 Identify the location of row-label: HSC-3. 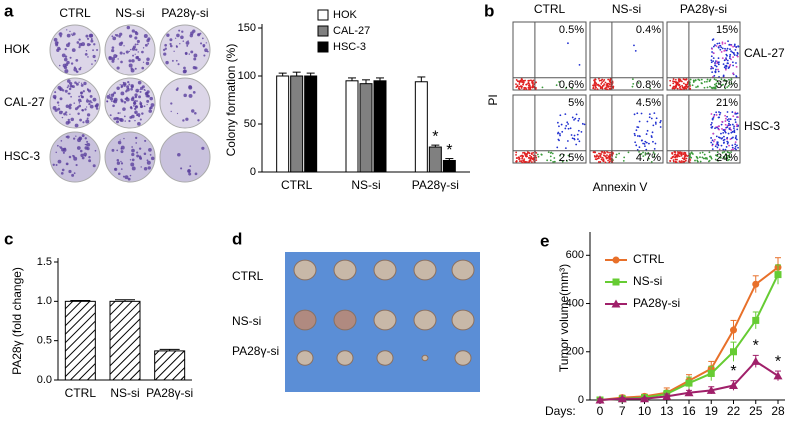
(762, 126).